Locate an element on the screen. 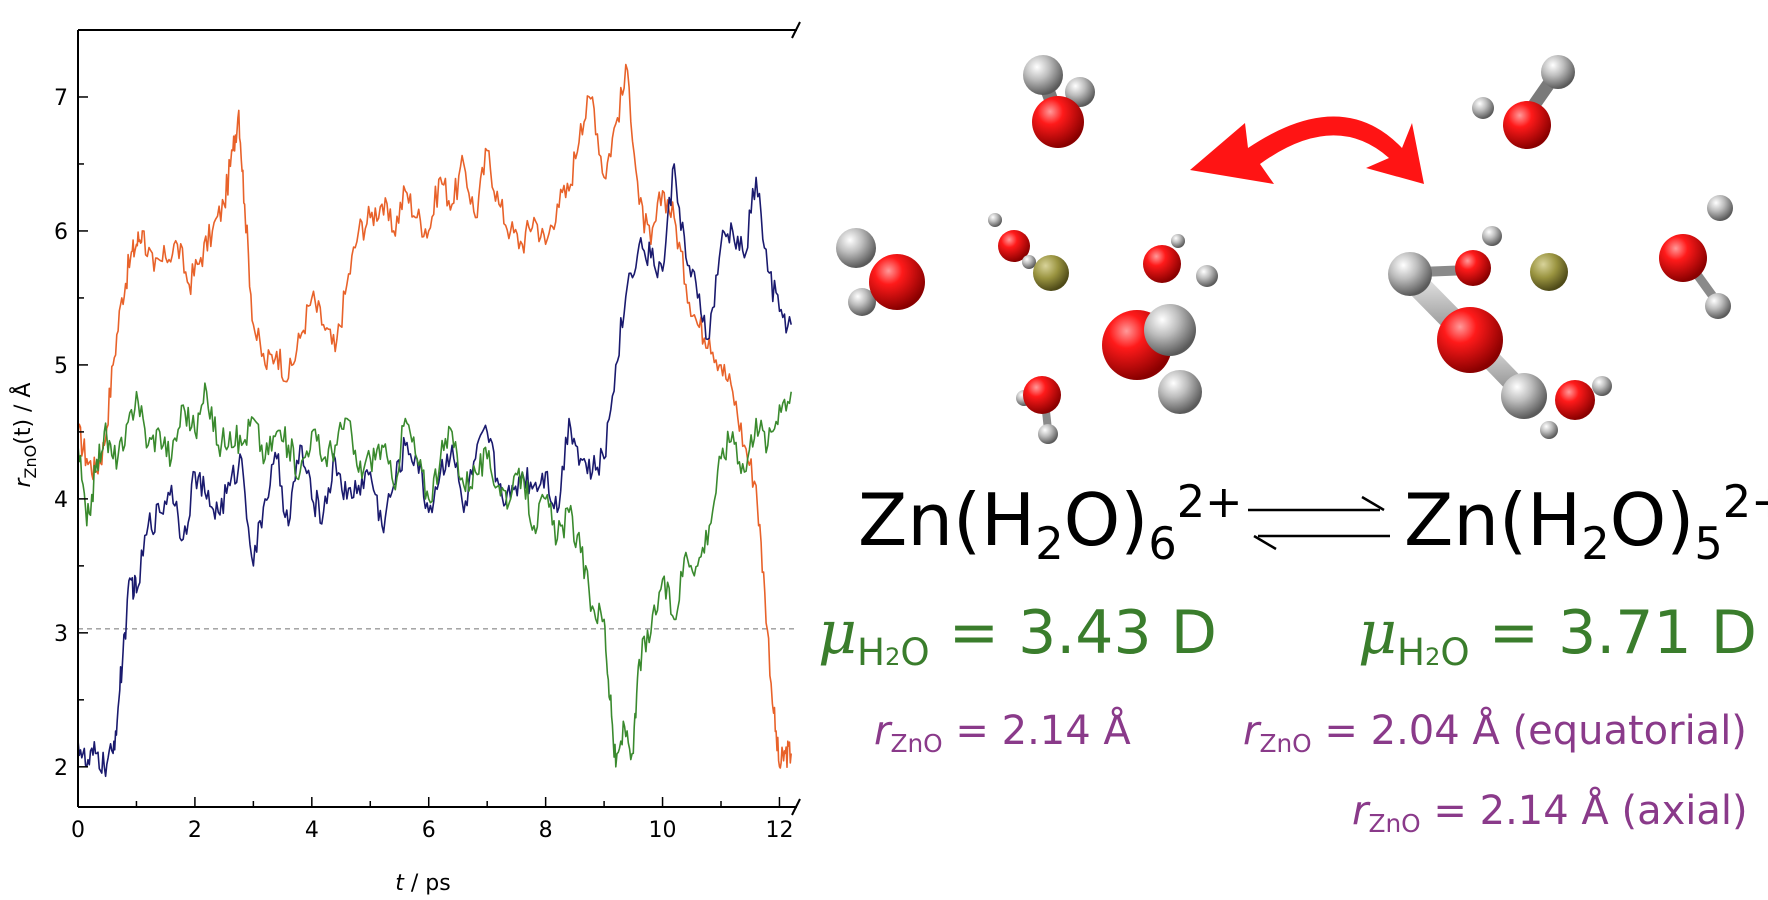  y-tick-label: 3 is located at coordinates (61, 634).